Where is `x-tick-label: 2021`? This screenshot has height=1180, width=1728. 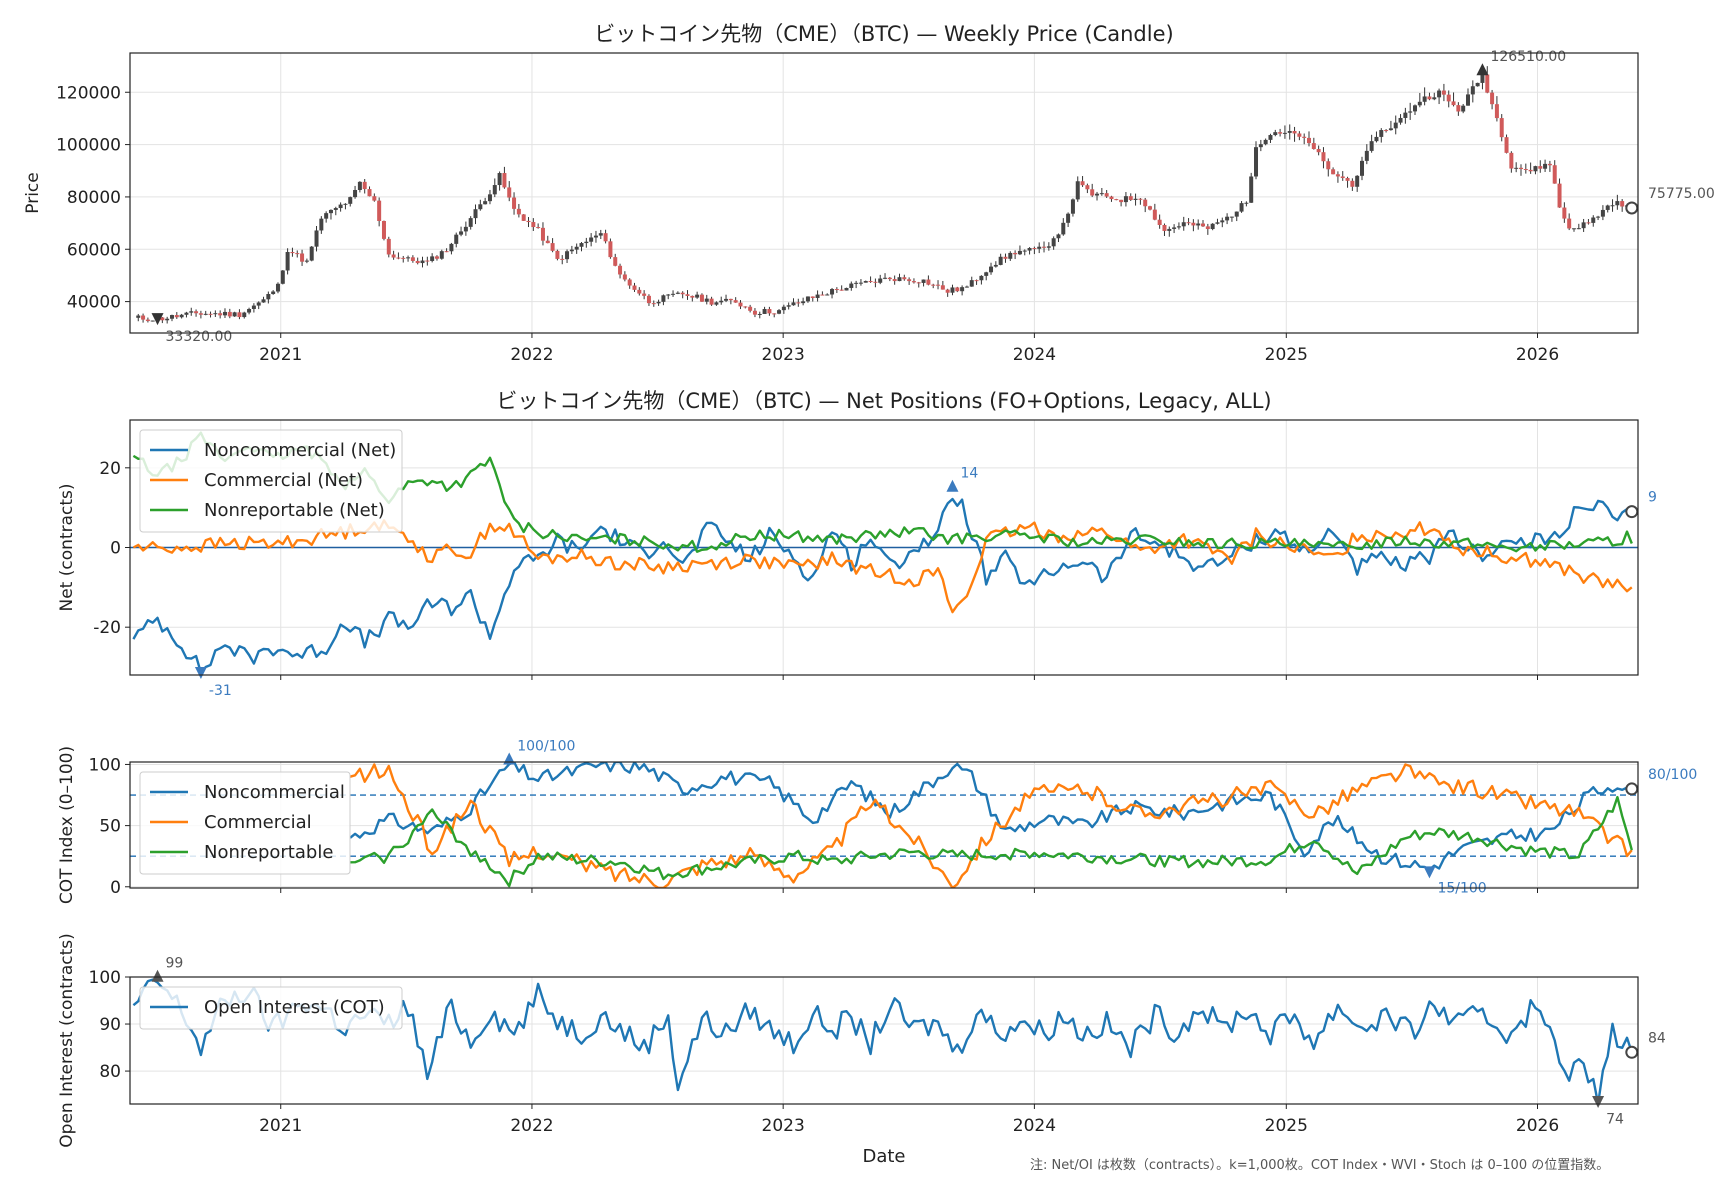
x-tick-label: 2021 is located at coordinates (280, 355).